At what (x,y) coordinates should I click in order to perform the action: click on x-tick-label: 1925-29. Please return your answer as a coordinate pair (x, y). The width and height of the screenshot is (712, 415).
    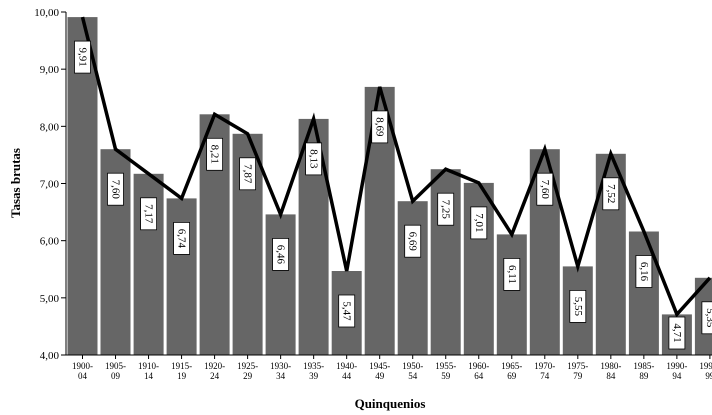
    Looking at the image, I should click on (247, 371).